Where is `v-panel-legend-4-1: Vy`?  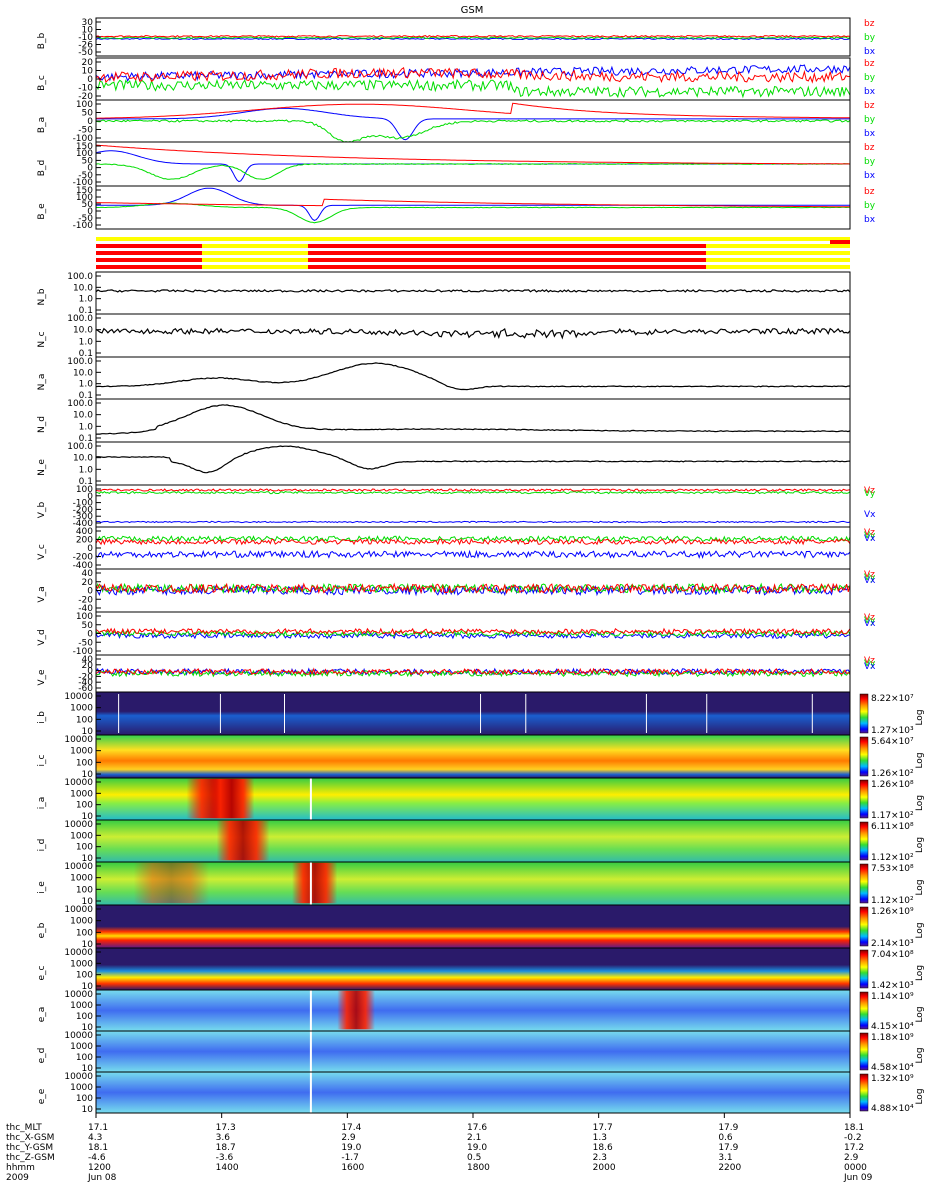
v-panel-legend-4-1: Vy is located at coordinates (870, 664).